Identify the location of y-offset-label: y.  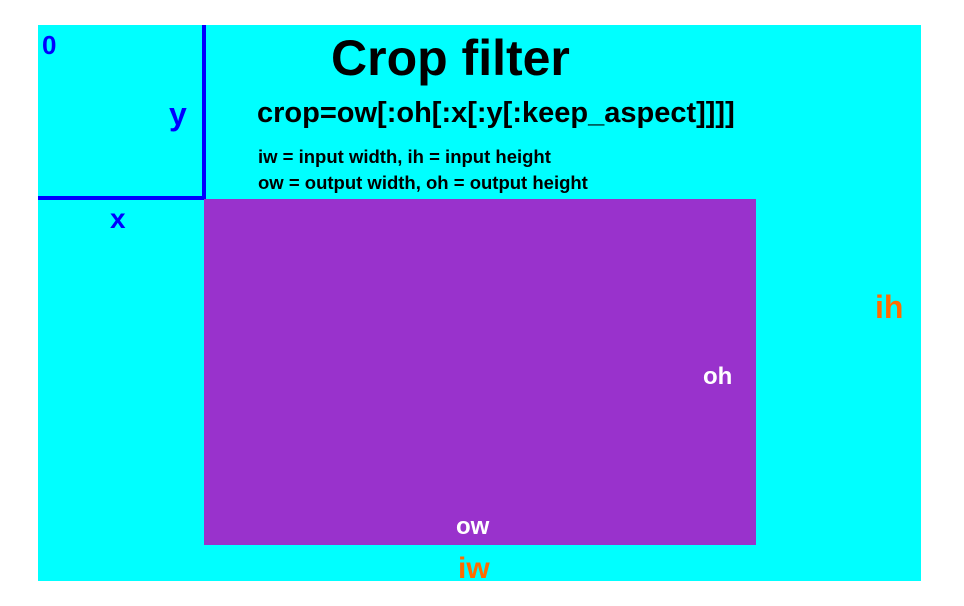
(178, 114).